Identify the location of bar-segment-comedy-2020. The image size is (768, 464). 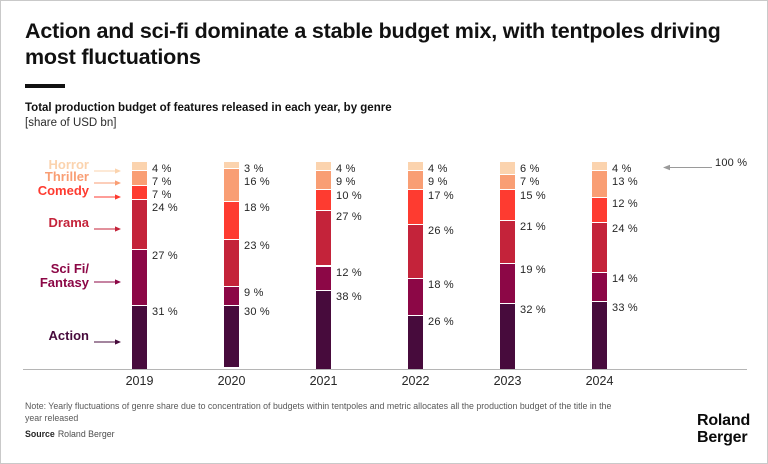
(231, 220).